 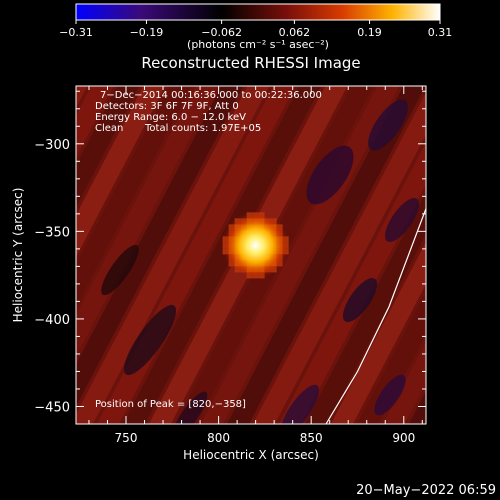 I want to click on annotation-detectors: Detectors: 3F 6F 7F 9F, Att 0, so click(x=167, y=106).